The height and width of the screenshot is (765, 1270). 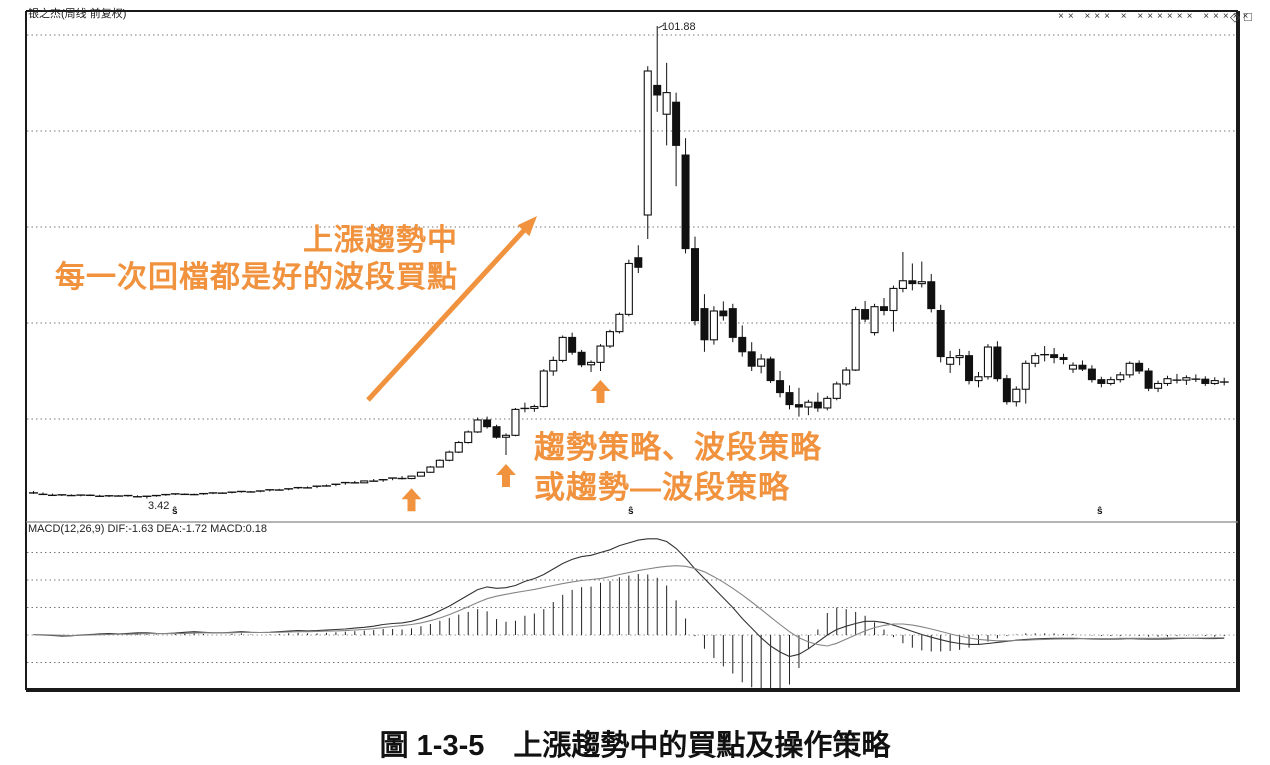 What do you see at coordinates (256, 259) in the screenshot?
I see `trend-annotation: 上漲趨勢中 每一次回檔都是好的波段買點` at bounding box center [256, 259].